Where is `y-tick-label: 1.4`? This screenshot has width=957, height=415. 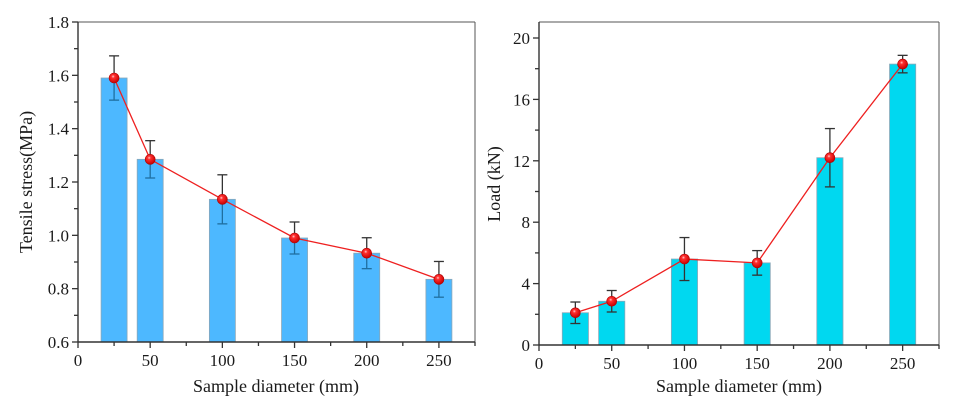 y-tick-label: 1.4 is located at coordinates (59, 129).